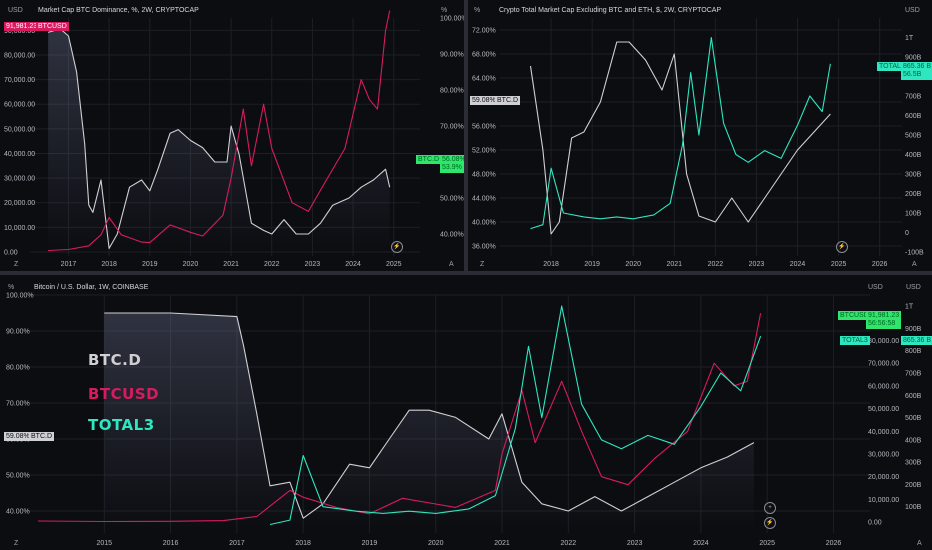 Image resolution: width=932 pixels, height=550 pixels. What do you see at coordinates (20, 296) in the screenshot?
I see `y-tick-label: 100.00%` at bounding box center [20, 296].